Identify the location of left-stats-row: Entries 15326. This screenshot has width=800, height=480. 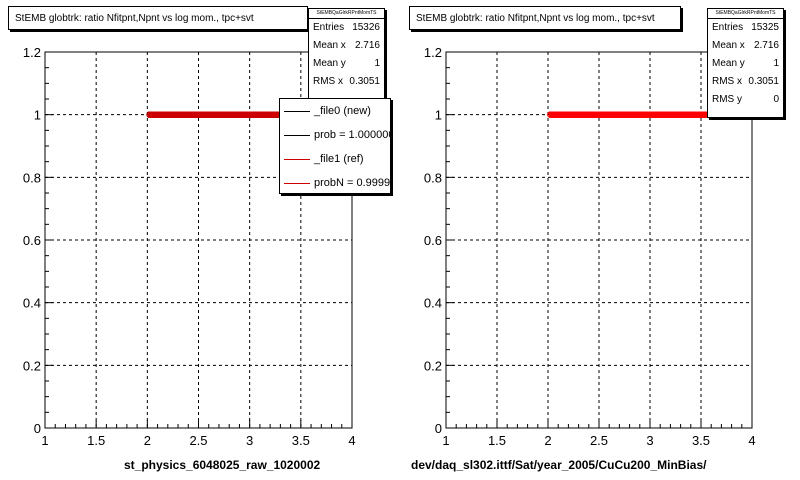
(346, 27).